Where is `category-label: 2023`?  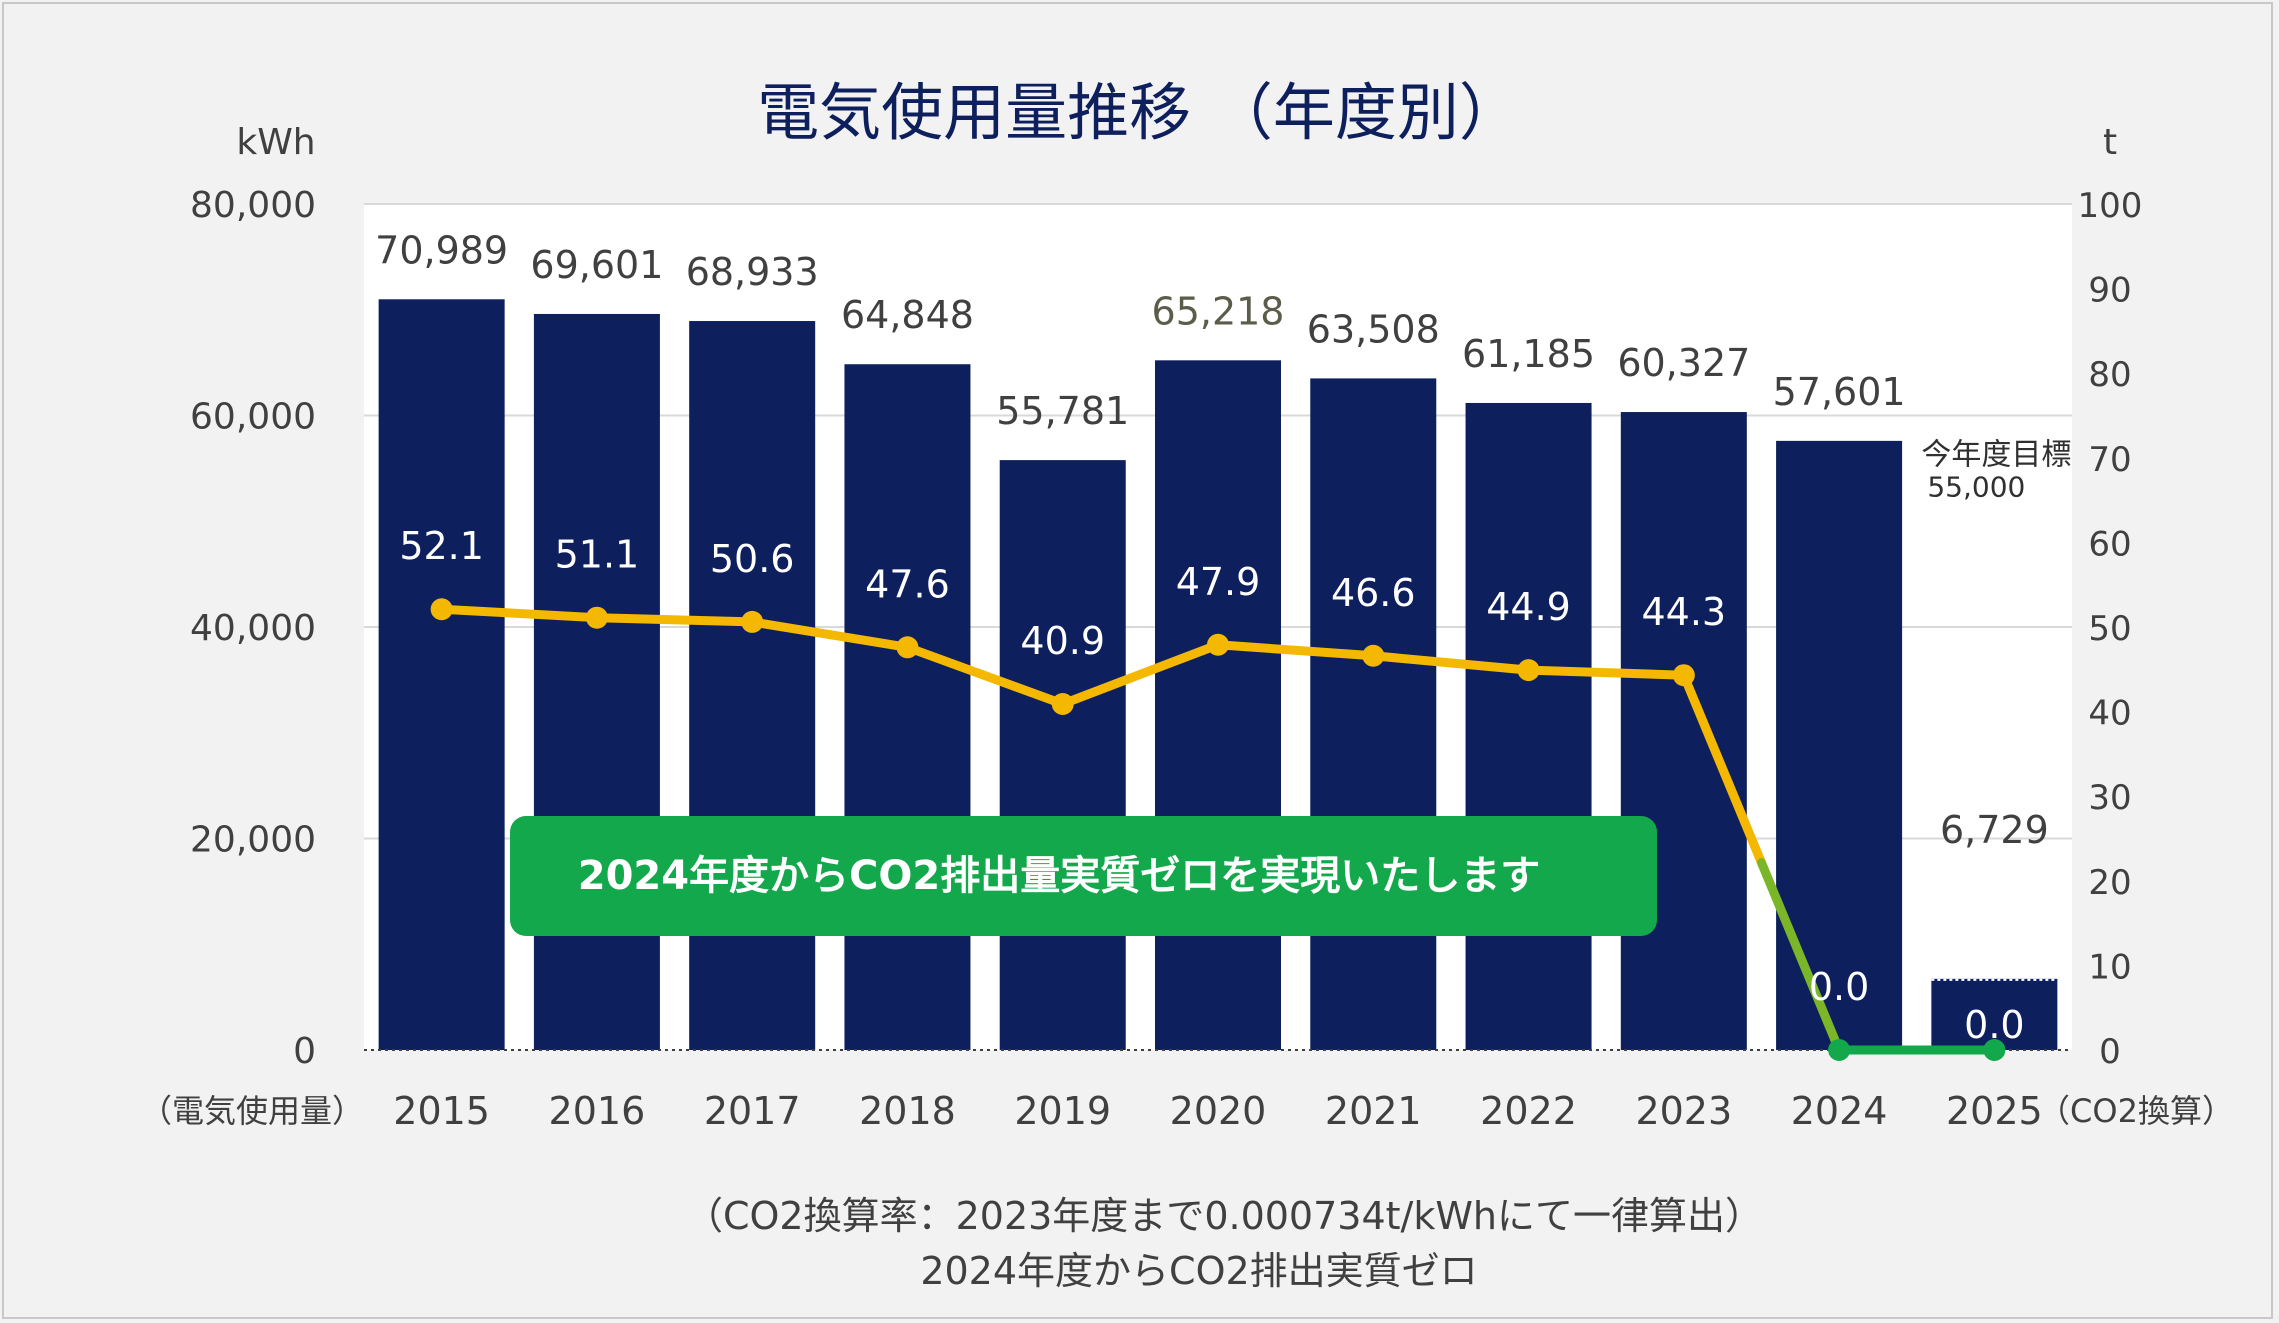 category-label: 2023 is located at coordinates (1683, 1111).